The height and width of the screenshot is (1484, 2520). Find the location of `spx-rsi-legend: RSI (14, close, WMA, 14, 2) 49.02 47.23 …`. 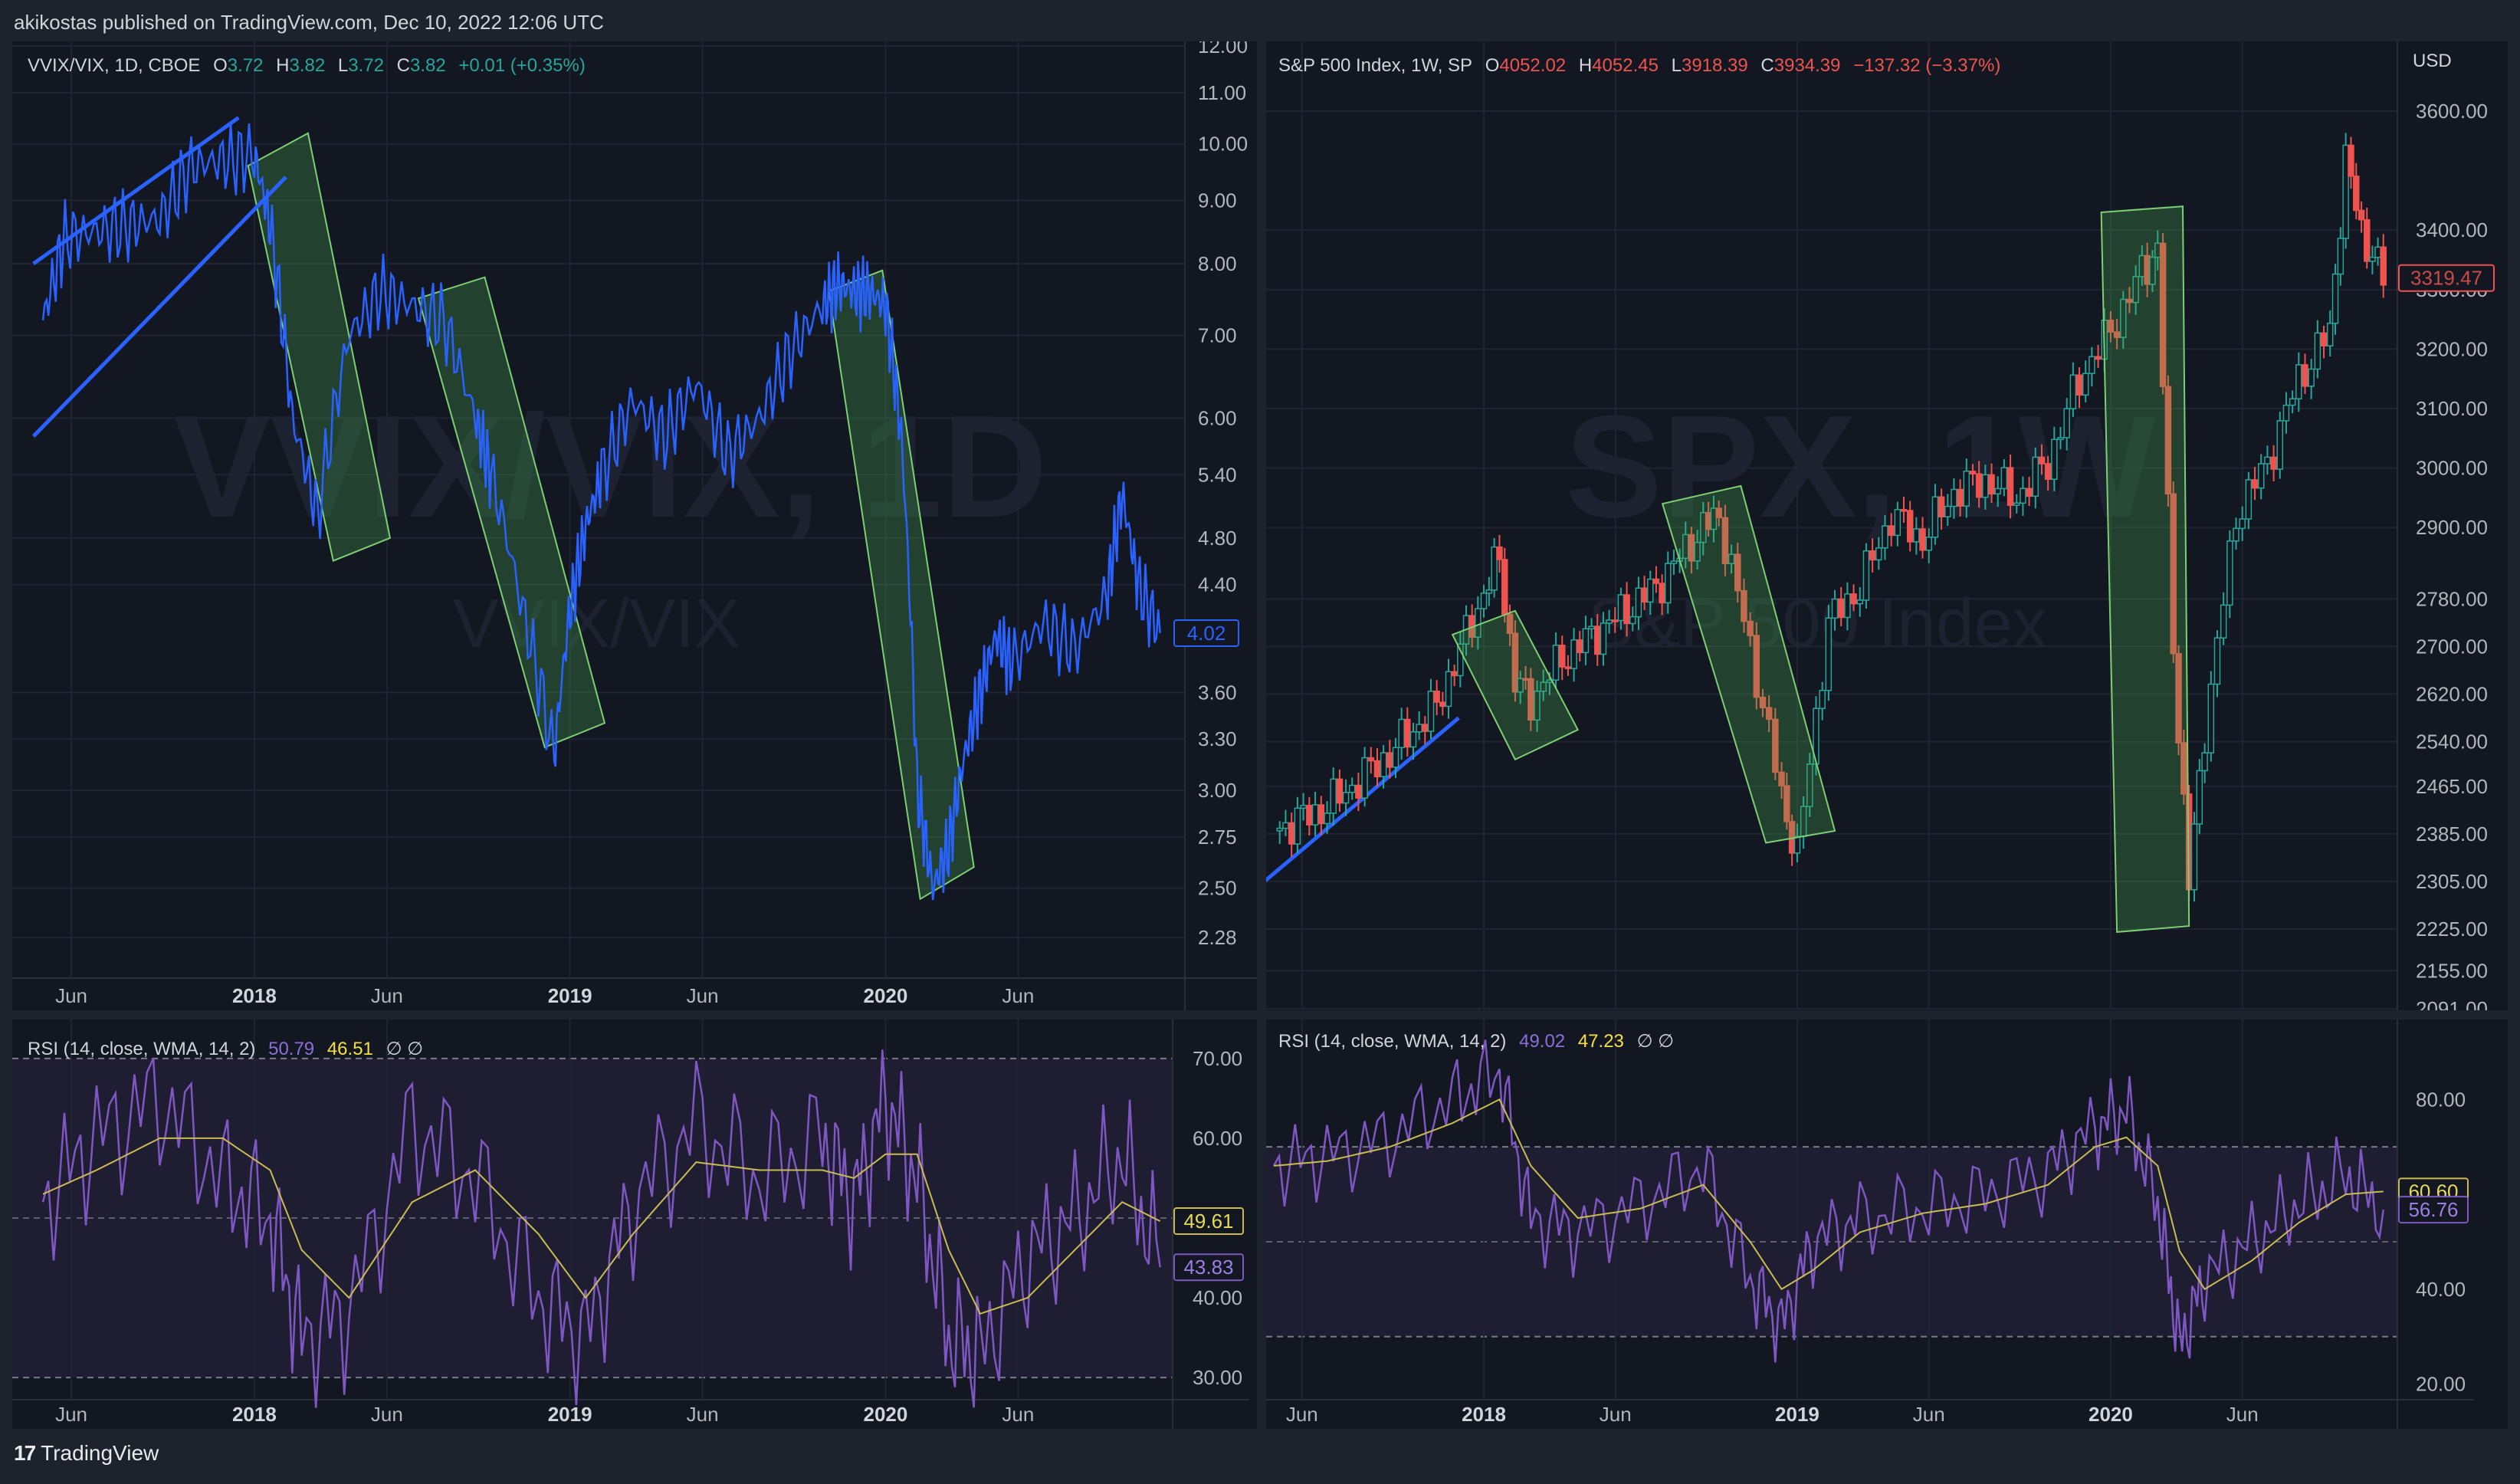

spx-rsi-legend: RSI (14, close, WMA, 14, 2) 49.02 47.23 … is located at coordinates (1480, 1041).